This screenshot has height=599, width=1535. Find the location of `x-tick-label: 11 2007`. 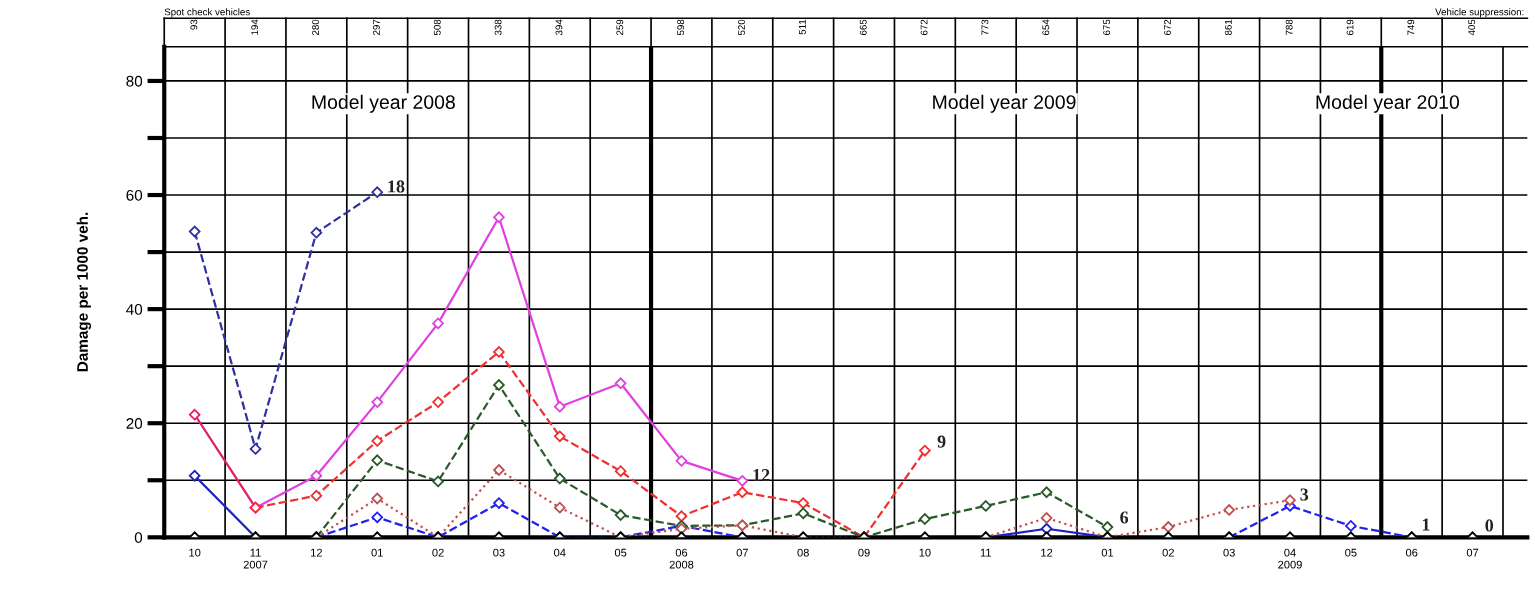

x-tick-label: 11 2007 is located at coordinates (255, 558).